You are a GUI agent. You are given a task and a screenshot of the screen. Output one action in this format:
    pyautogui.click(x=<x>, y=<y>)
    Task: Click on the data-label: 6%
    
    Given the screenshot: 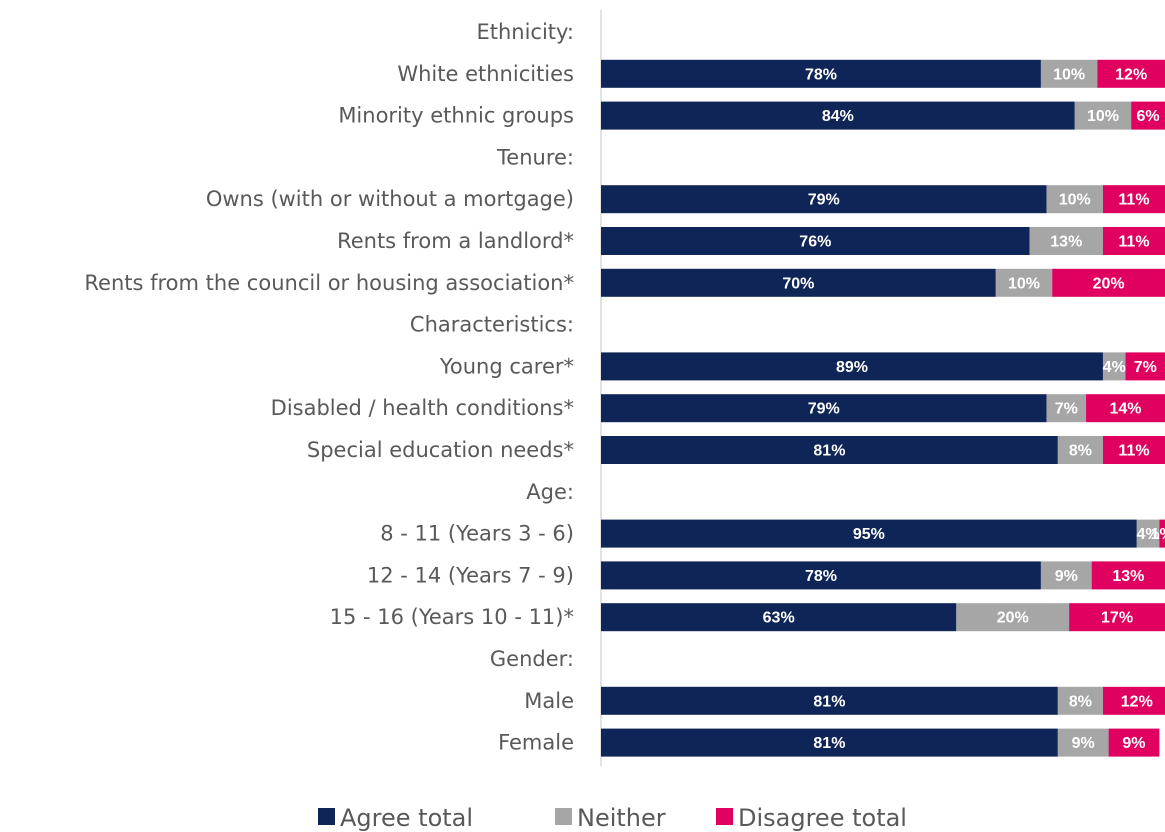 What is the action you would take?
    pyautogui.click(x=1148, y=116)
    